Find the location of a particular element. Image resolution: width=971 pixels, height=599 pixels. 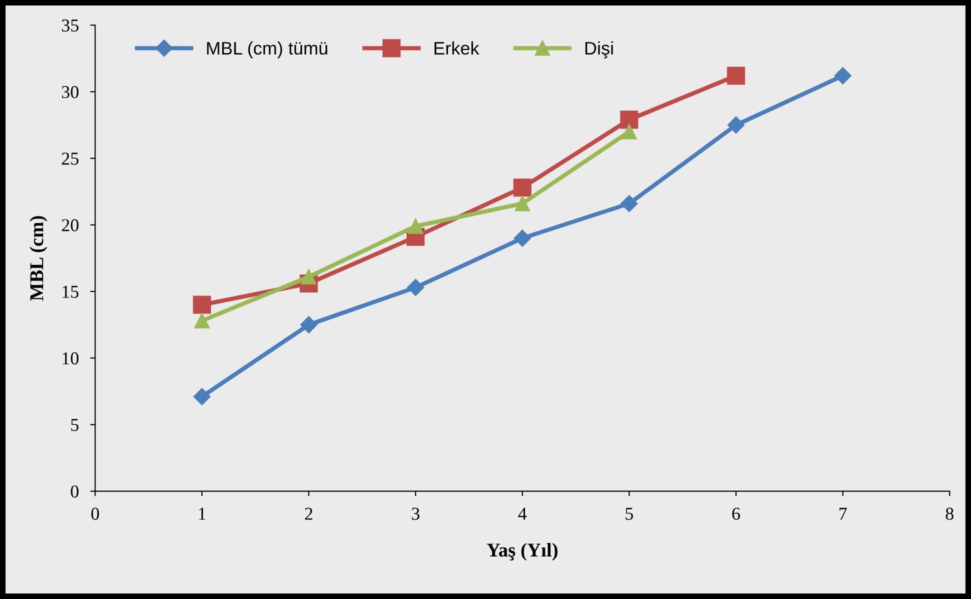

y-tick-label: 5 is located at coordinates (74, 425).